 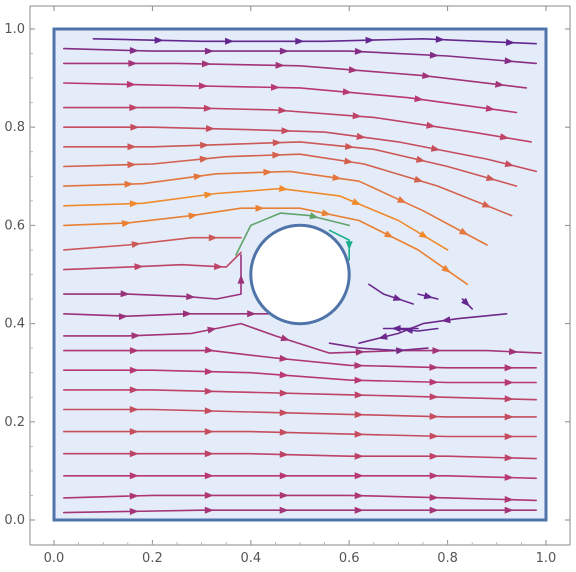 What do you see at coordinates (447, 558) in the screenshot?
I see `x-tick-label: 0.8` at bounding box center [447, 558].